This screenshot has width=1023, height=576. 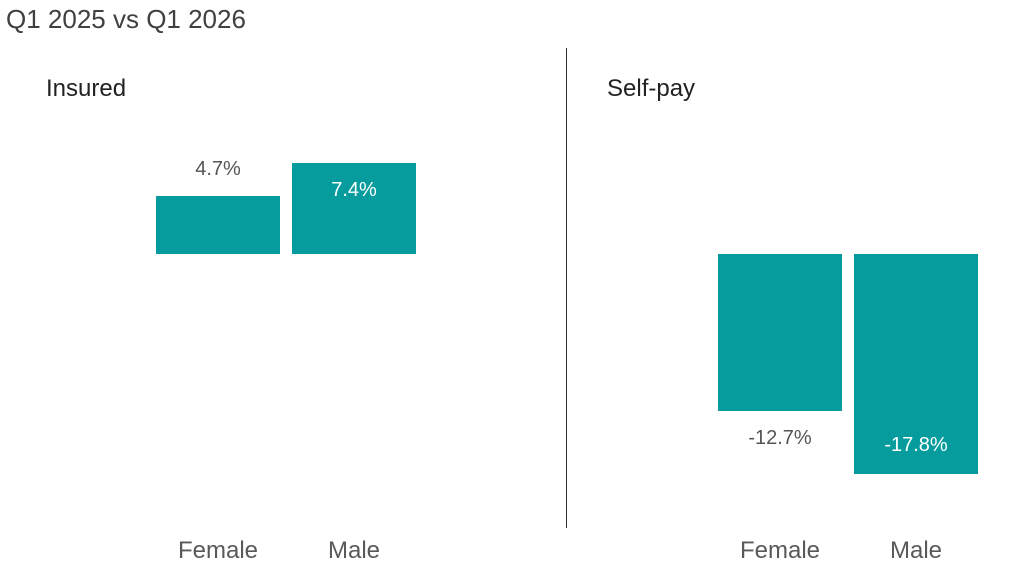 I want to click on chart-title: Q1 2025 vs Q1 2026, so click(x=126, y=19).